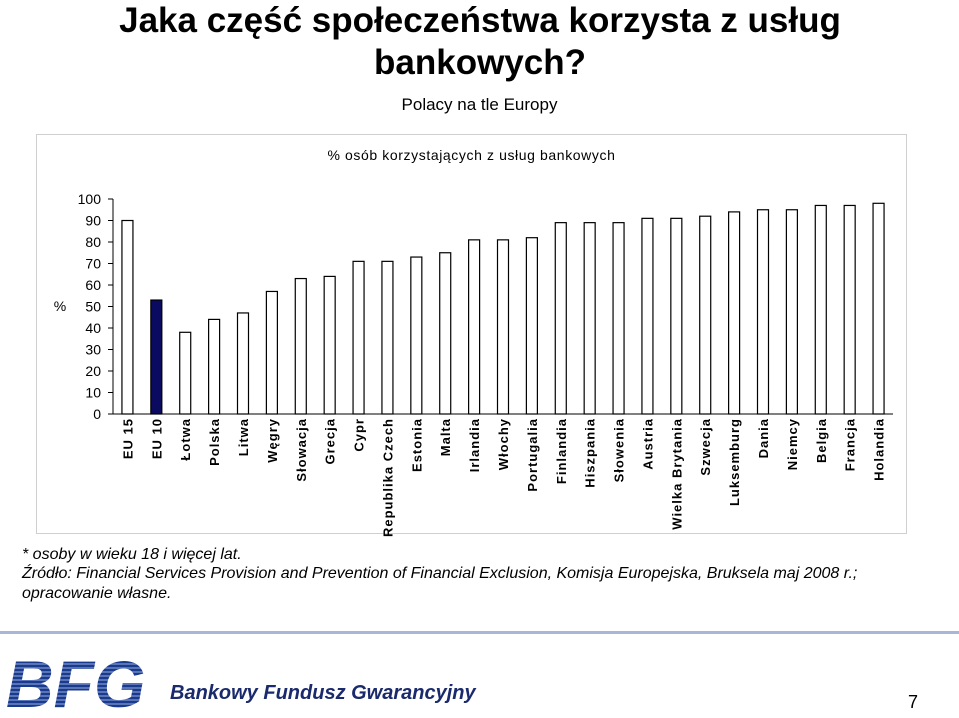 This screenshot has width=959, height=718. Describe the element at coordinates (93, 221) in the screenshot. I see `y-tick-label: 90` at that location.